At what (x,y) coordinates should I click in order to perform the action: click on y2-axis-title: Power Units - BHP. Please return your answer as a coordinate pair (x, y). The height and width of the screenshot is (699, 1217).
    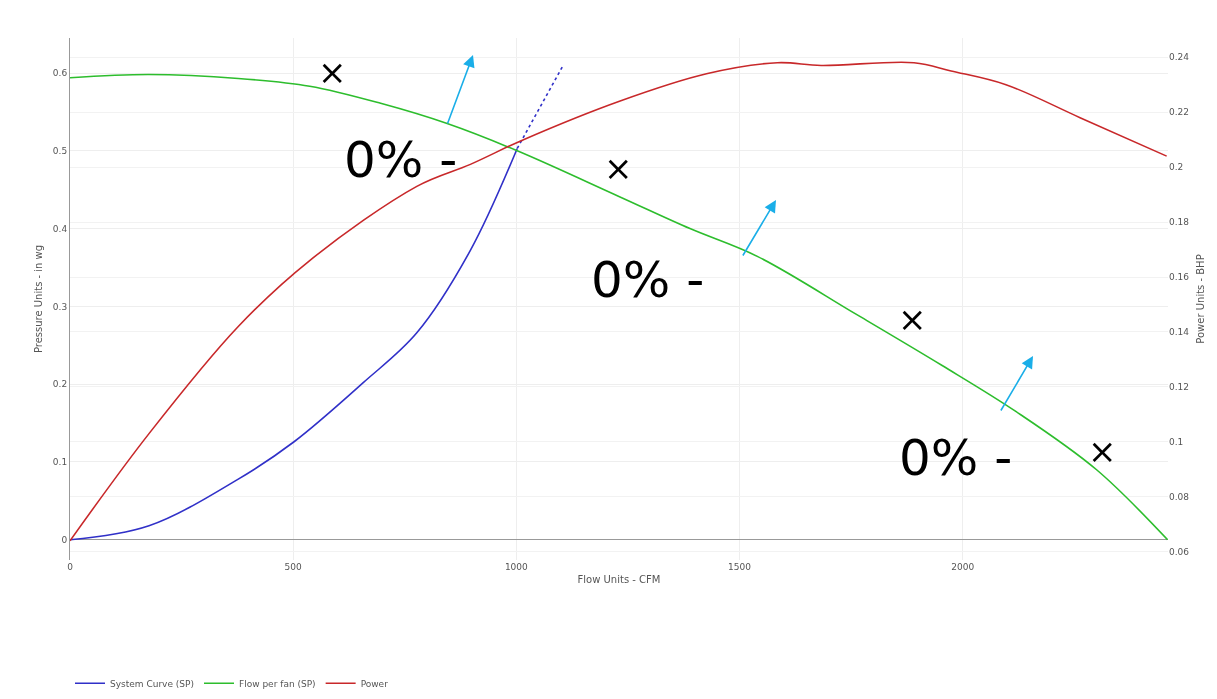
    Looking at the image, I should click on (1200, 299).